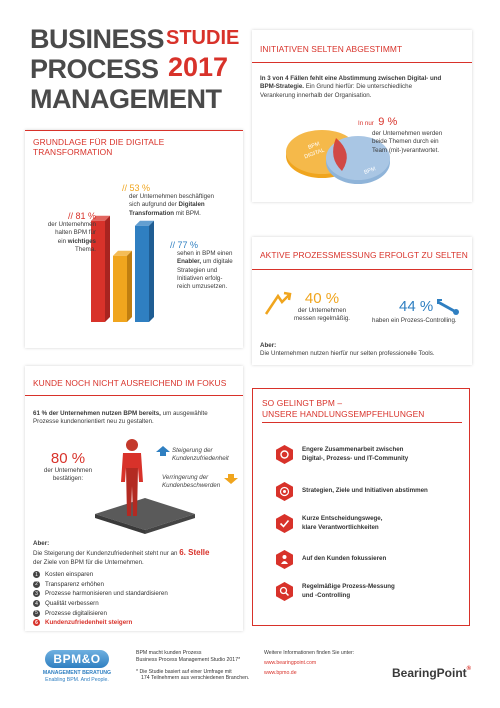 The width and height of the screenshot is (500, 708). What do you see at coordinates (364, 255) in the screenshot?
I see `messung-title: AKTIVE PROZESSMESSUNG ERFOLGT ZU SELTEN` at bounding box center [364, 255].